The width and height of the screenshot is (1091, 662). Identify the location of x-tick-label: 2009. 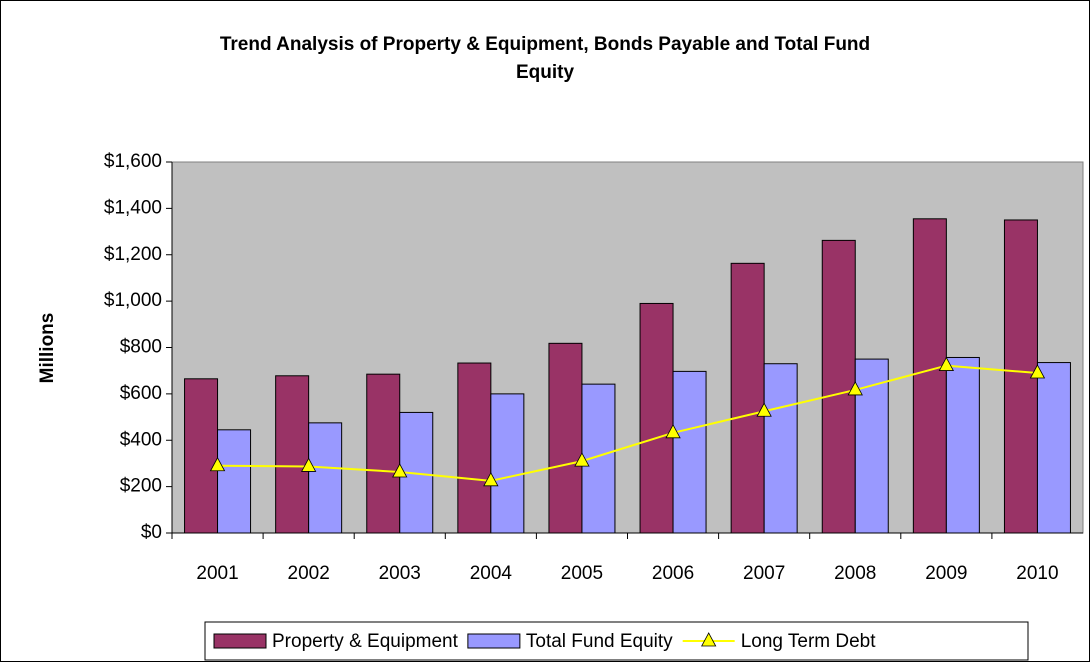
(946, 573).